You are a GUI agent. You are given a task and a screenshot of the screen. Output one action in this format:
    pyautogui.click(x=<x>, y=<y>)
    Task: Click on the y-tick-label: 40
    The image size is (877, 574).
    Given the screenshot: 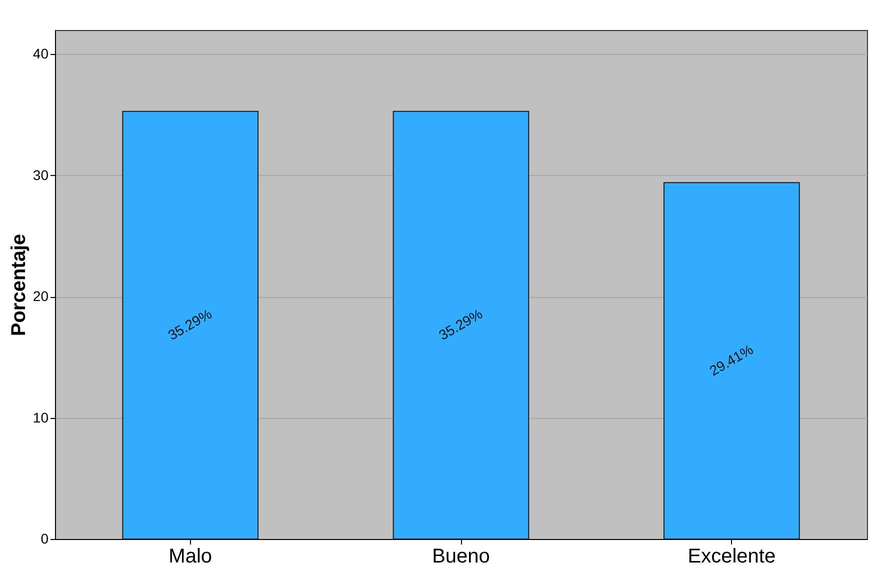 What is the action you would take?
    pyautogui.click(x=40, y=54)
    